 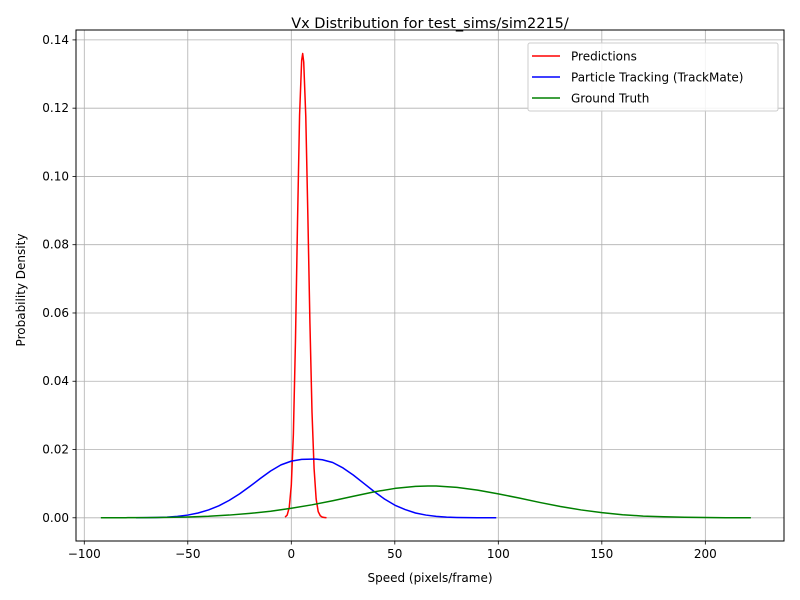 What do you see at coordinates (55, 313) in the screenshot?
I see `y-tick-label: 0.06` at bounding box center [55, 313].